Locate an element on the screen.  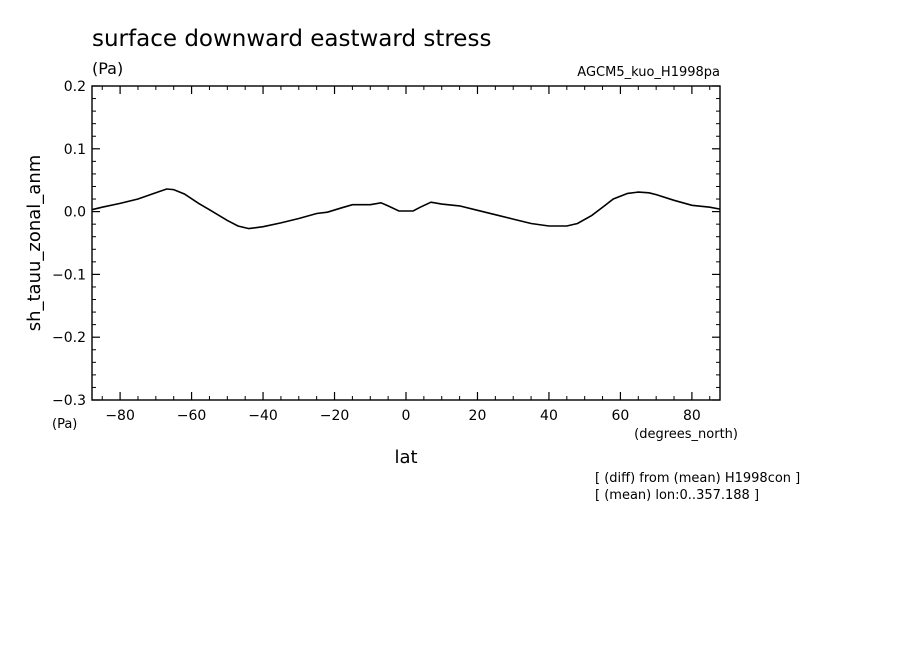
y-tick-label: −0.3 is located at coordinates (69, 401).